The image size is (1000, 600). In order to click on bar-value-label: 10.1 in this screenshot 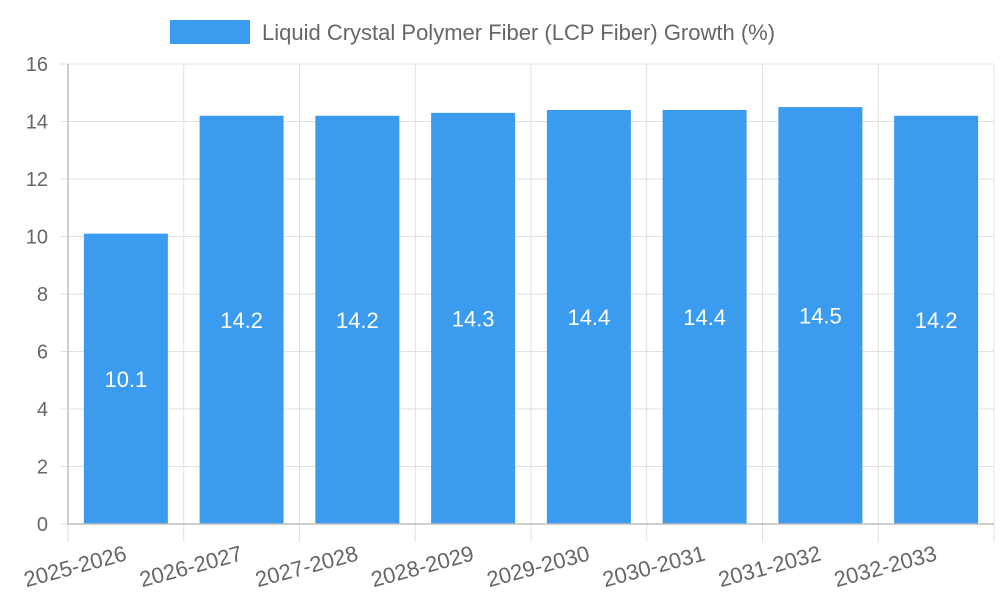, I will do `click(125, 379)`.